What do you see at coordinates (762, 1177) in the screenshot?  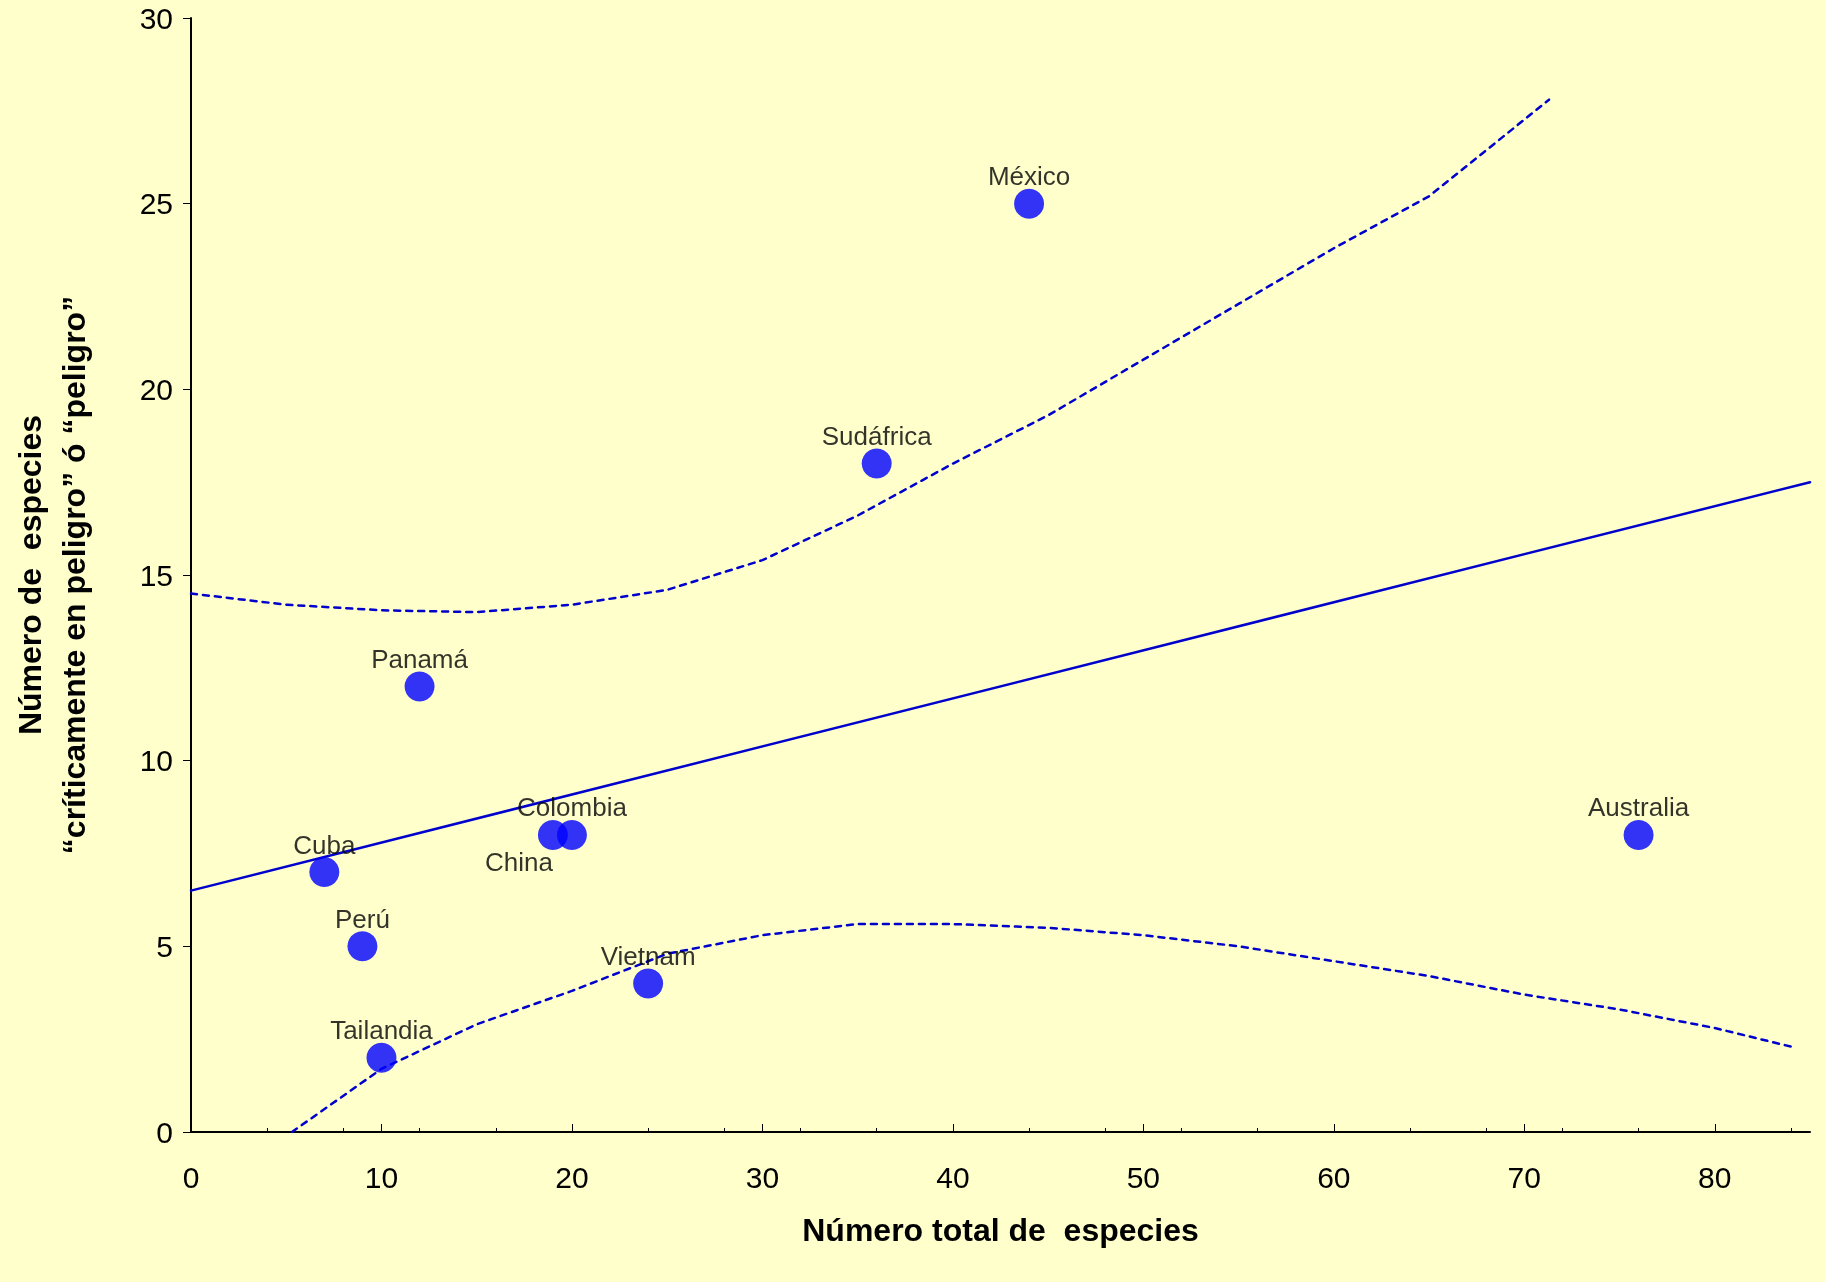 I see `x-tick-label: 30` at bounding box center [762, 1177].